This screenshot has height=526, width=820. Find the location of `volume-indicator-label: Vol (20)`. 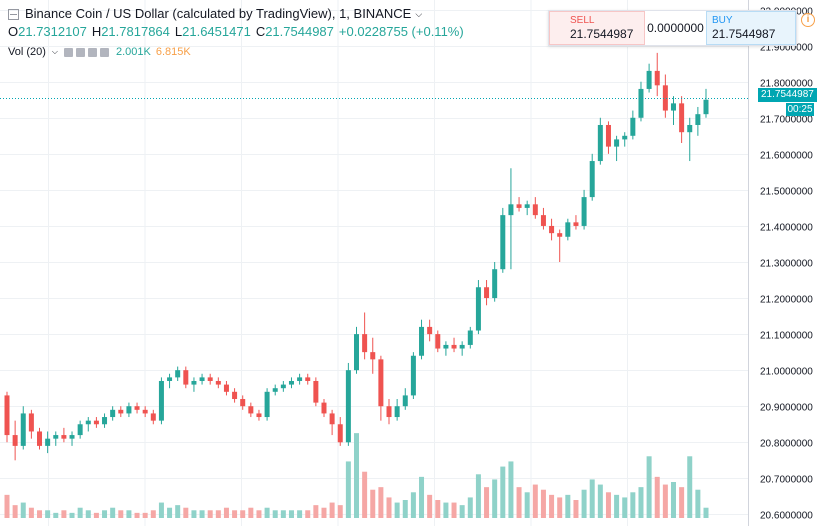

volume-indicator-label: Vol (20) is located at coordinates (27, 52).